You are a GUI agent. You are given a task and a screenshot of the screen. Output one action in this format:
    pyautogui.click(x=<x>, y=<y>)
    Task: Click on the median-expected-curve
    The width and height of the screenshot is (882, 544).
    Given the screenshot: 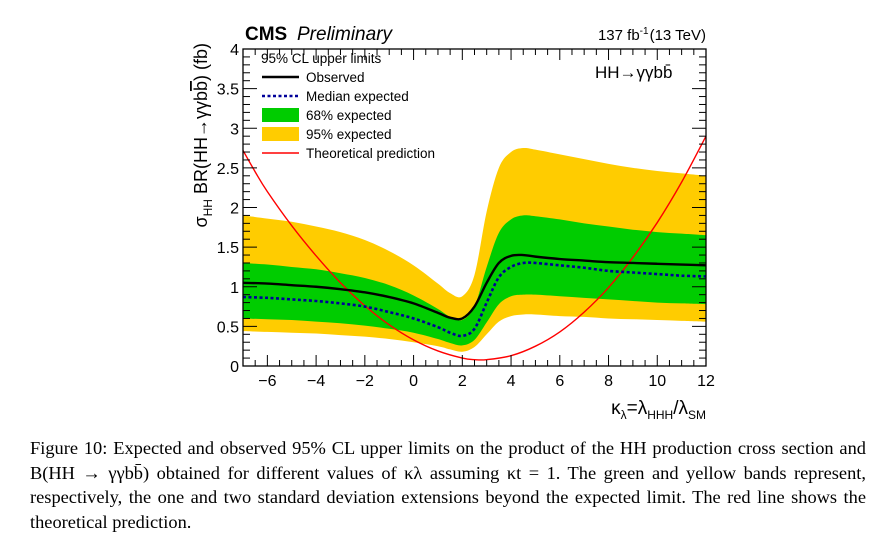 What is the action you would take?
    pyautogui.click(x=474, y=299)
    